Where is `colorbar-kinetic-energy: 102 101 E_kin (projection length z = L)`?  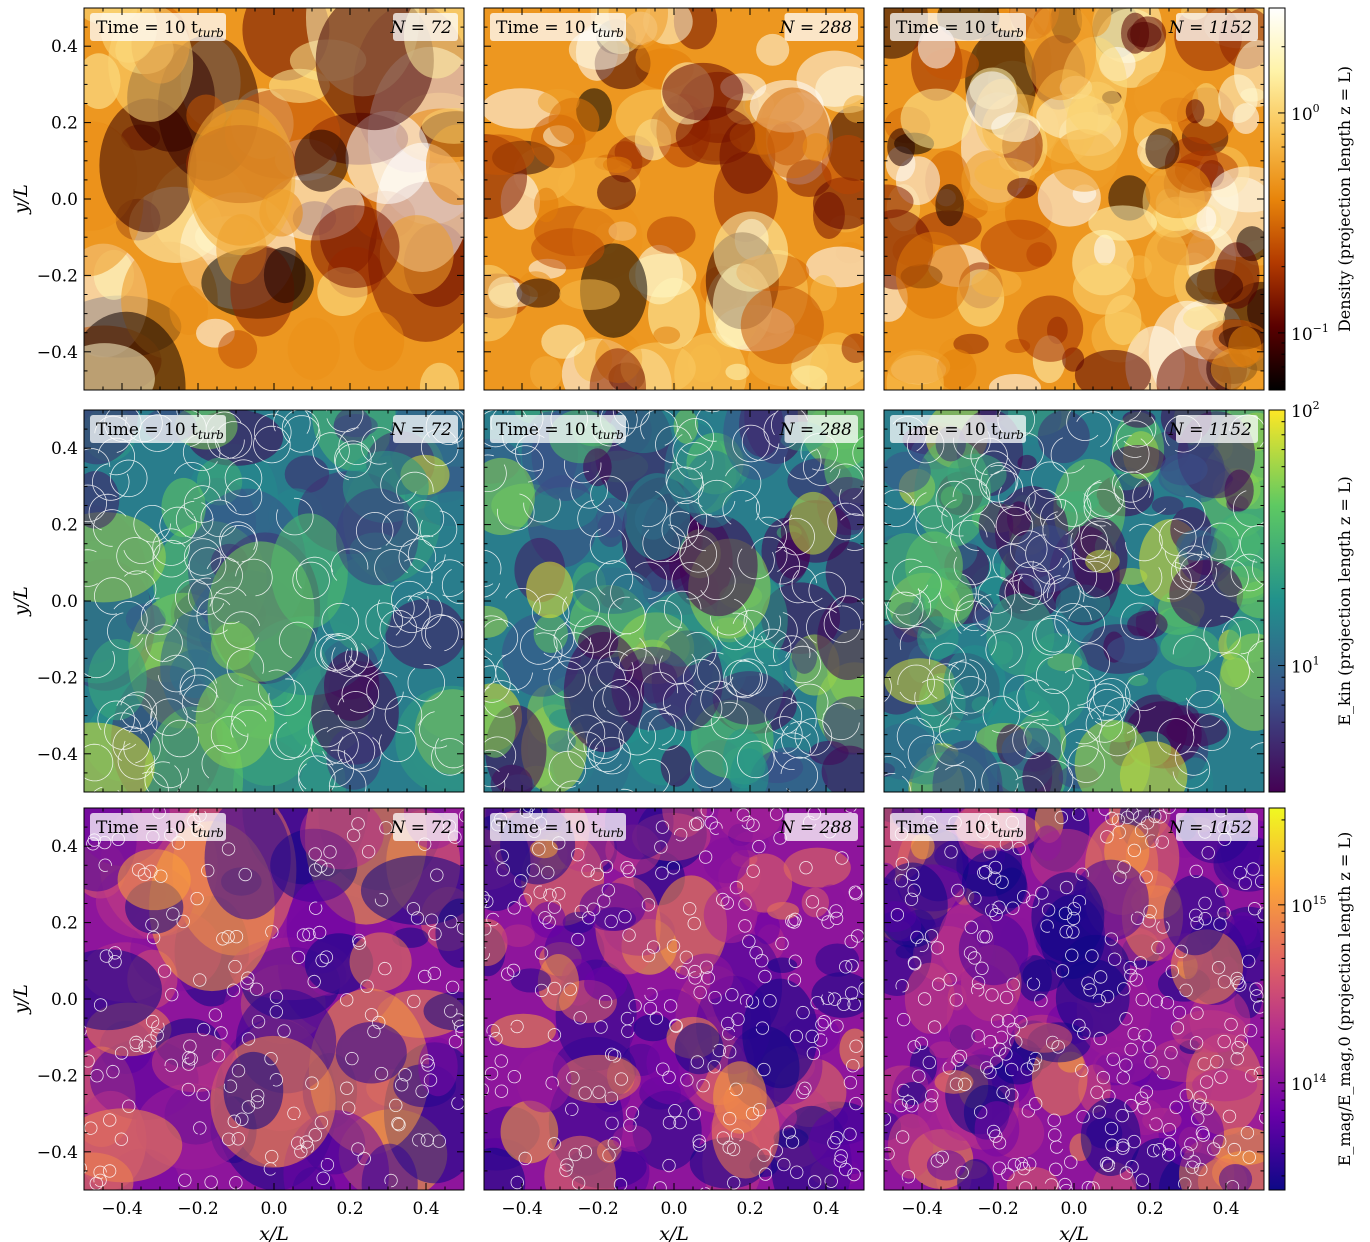
colorbar-kinetic-energy: 102 101 E_kin (projection length z = L) is located at coordinates (1311, 596).